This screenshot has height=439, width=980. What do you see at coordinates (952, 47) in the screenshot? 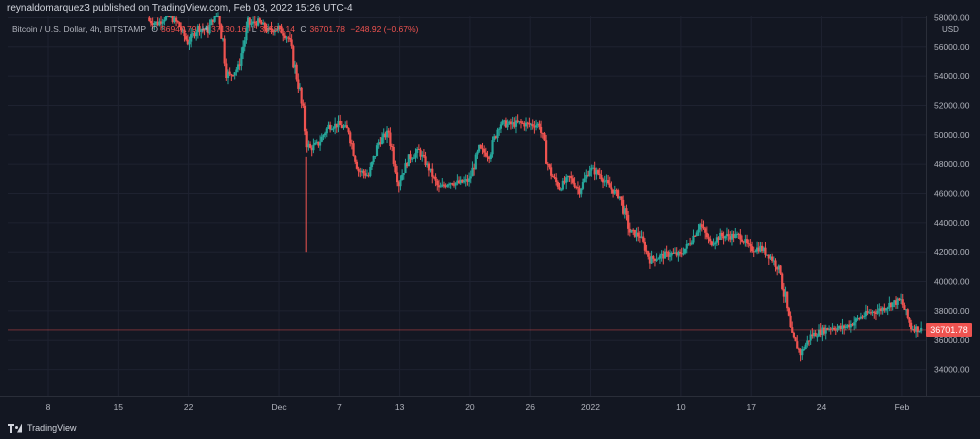
I see `price-tick-label: 56000.00` at bounding box center [952, 47].